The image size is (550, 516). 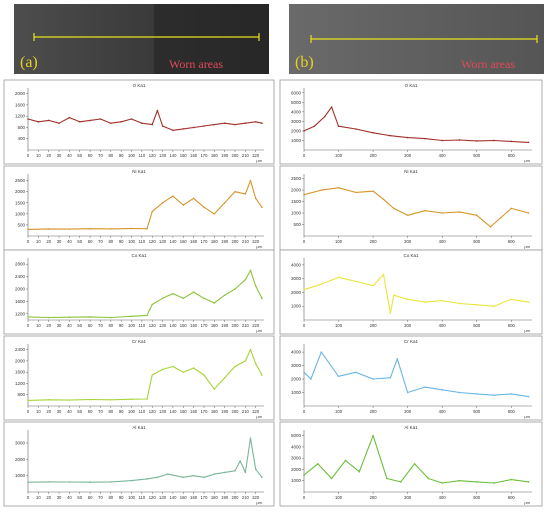 I want to click on x-tick-label: 600, so click(x=512, y=497).